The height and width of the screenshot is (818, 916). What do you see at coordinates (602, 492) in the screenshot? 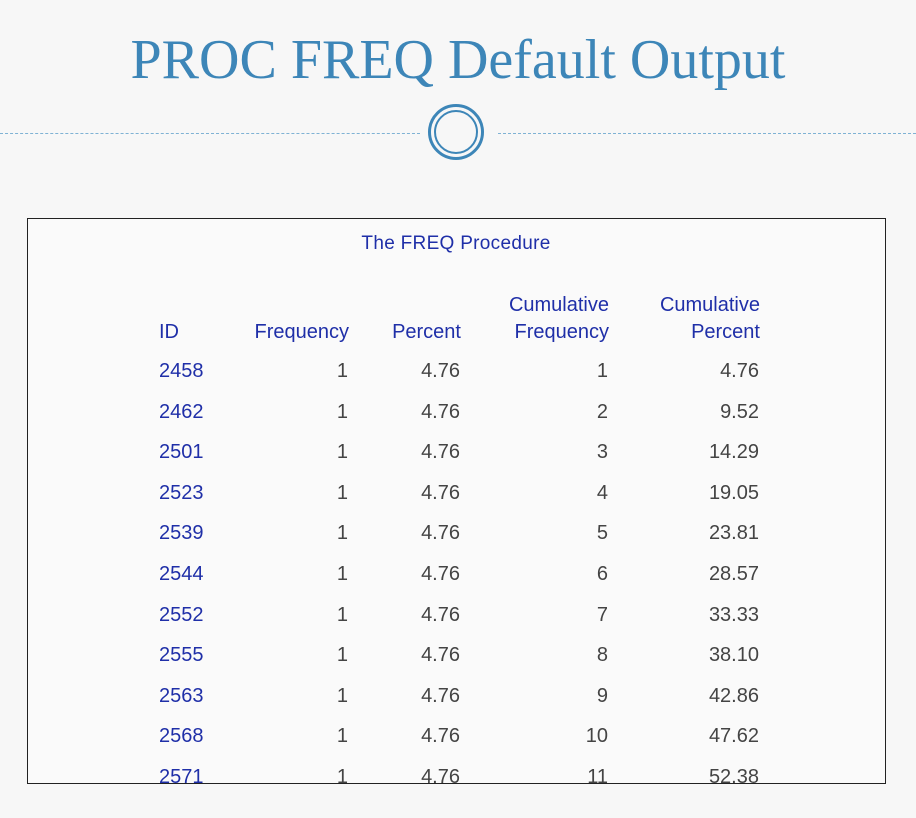
I see `cell-cumulative-frequency: 4` at bounding box center [602, 492].